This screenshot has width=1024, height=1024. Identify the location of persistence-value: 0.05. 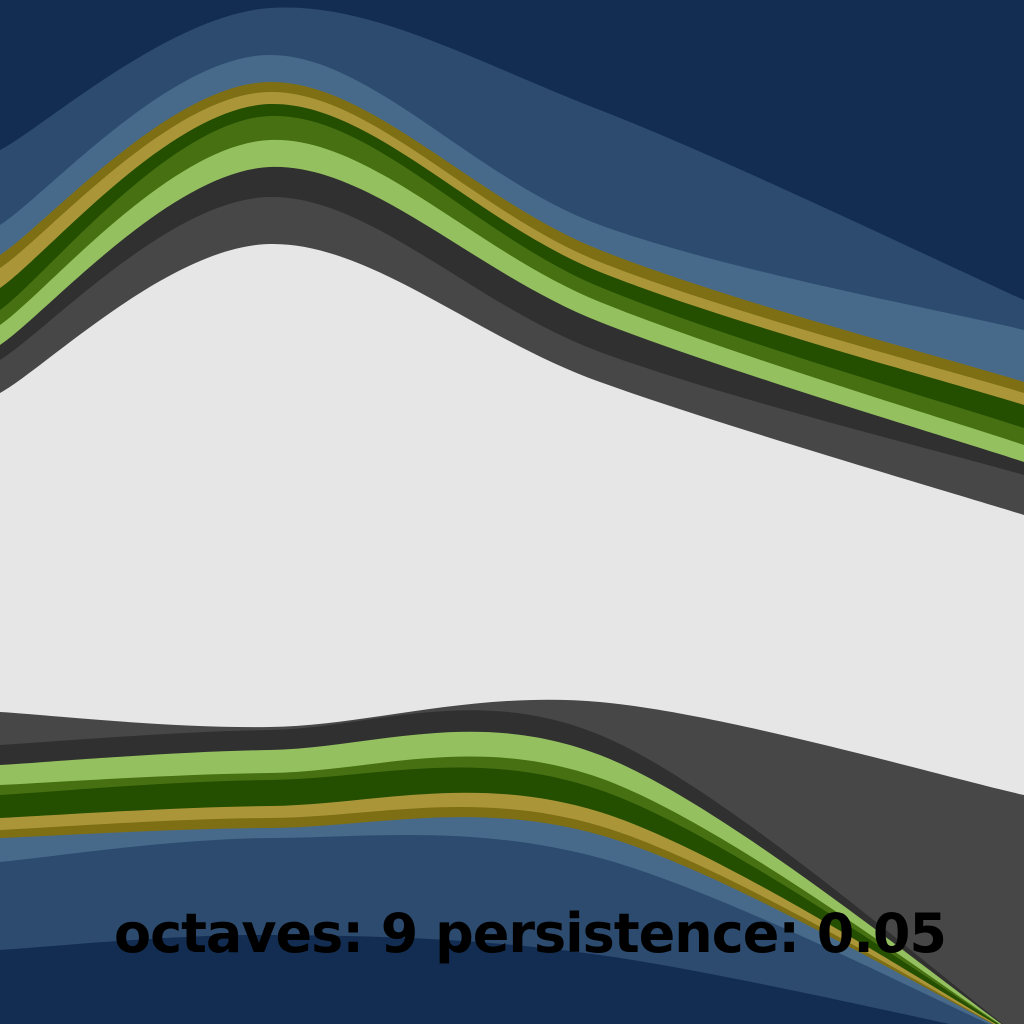
(881, 933).